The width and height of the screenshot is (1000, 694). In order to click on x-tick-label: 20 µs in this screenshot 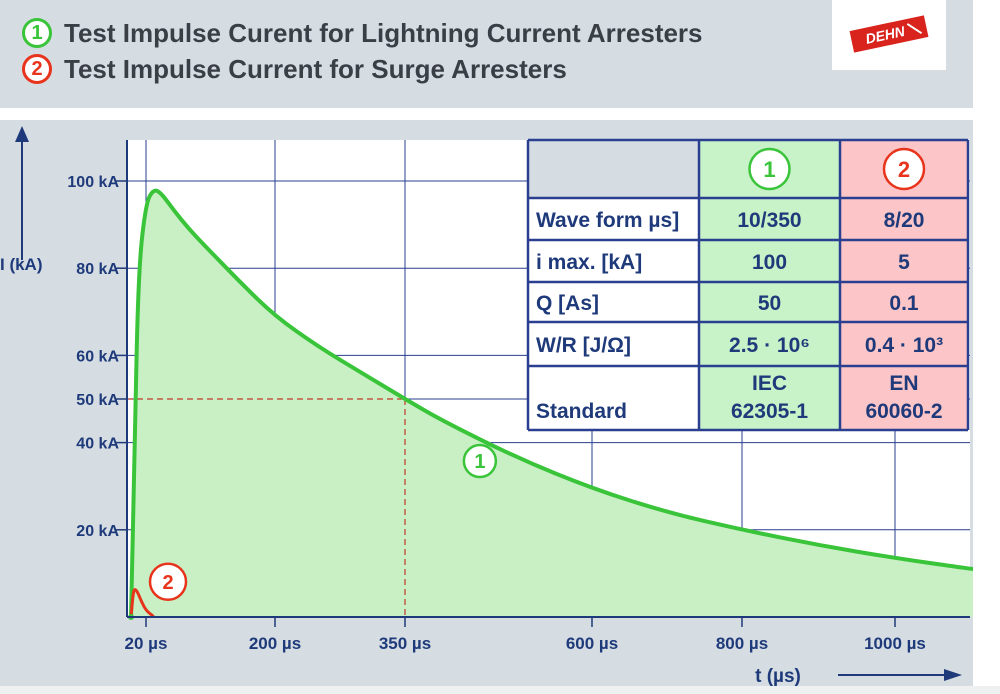, I will do `click(146, 643)`.